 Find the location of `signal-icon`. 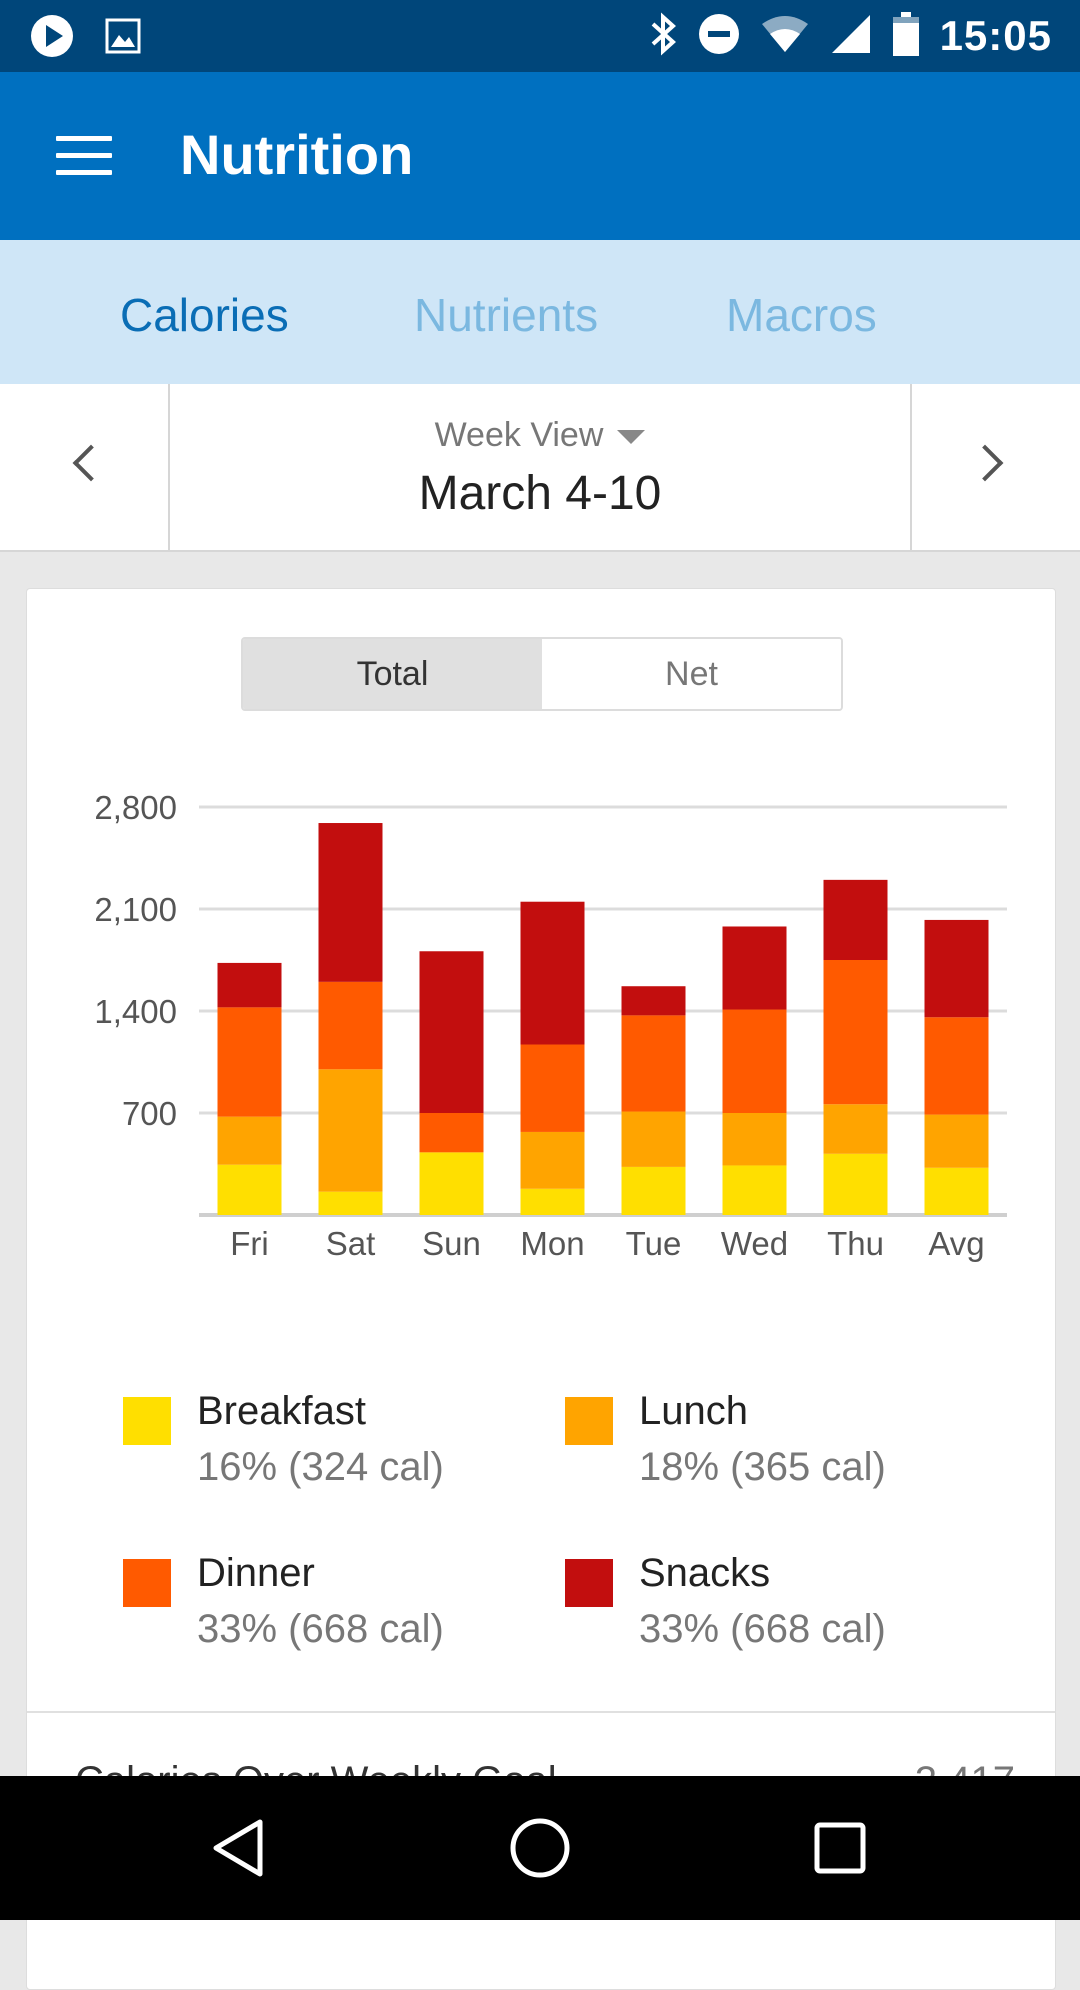

signal-icon is located at coordinates (851, 36).